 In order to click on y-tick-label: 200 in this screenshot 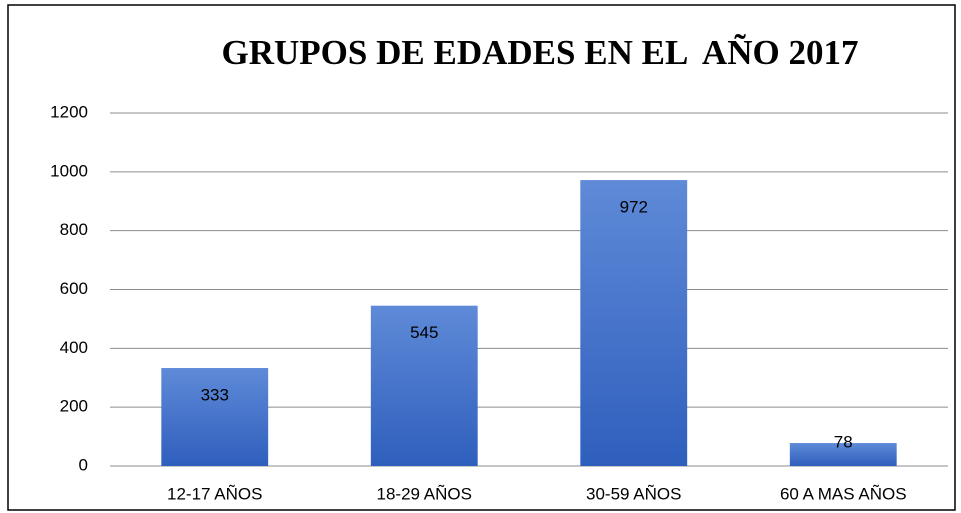, I will do `click(74, 406)`.